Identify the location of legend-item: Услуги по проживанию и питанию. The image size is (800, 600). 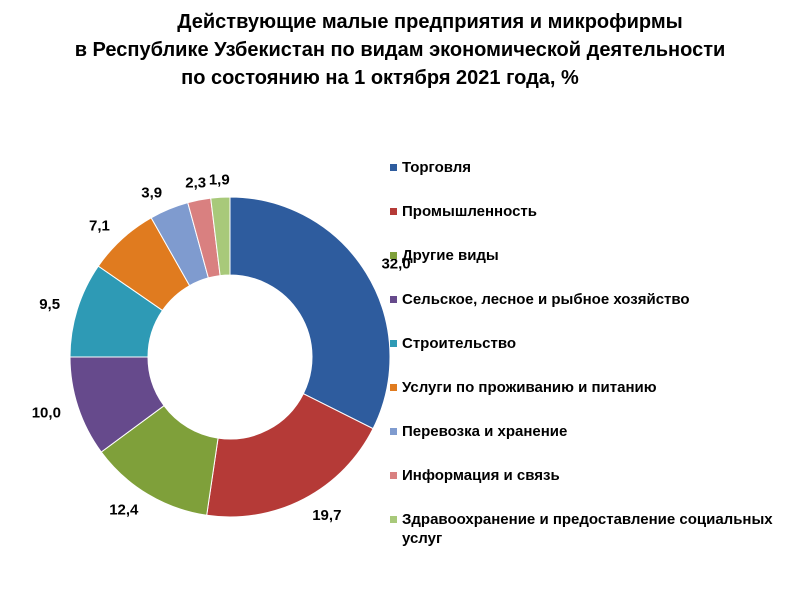
(590, 400).